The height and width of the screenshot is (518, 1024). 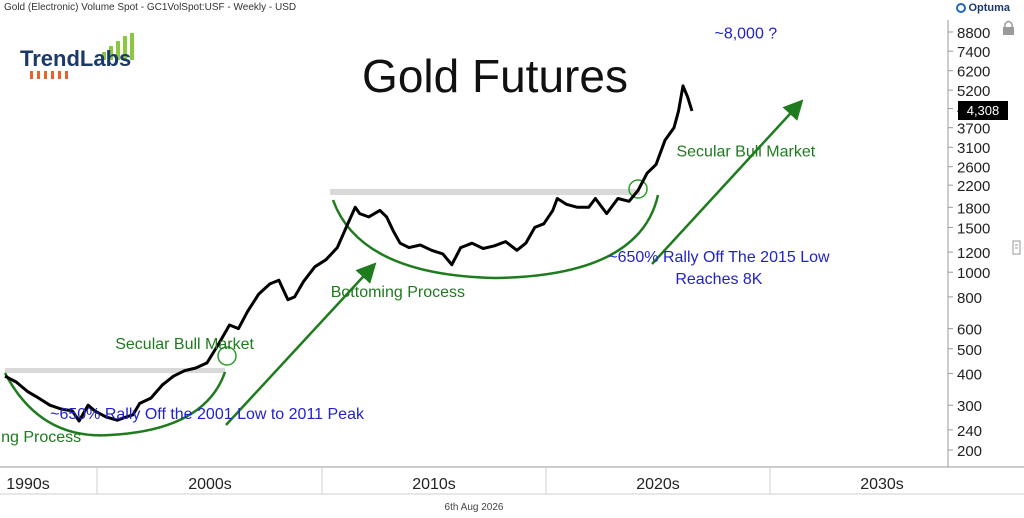 What do you see at coordinates (658, 484) in the screenshot?
I see `x-tick-label: 2020s` at bounding box center [658, 484].